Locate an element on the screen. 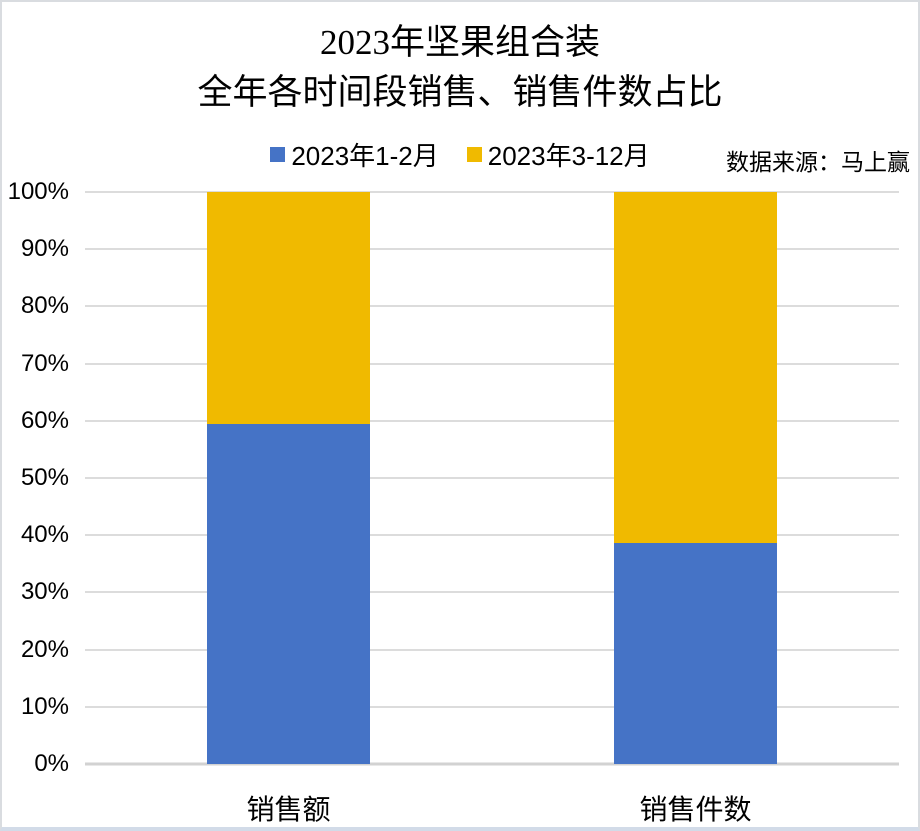  y-tick-label: 80% is located at coordinates (44, 306).